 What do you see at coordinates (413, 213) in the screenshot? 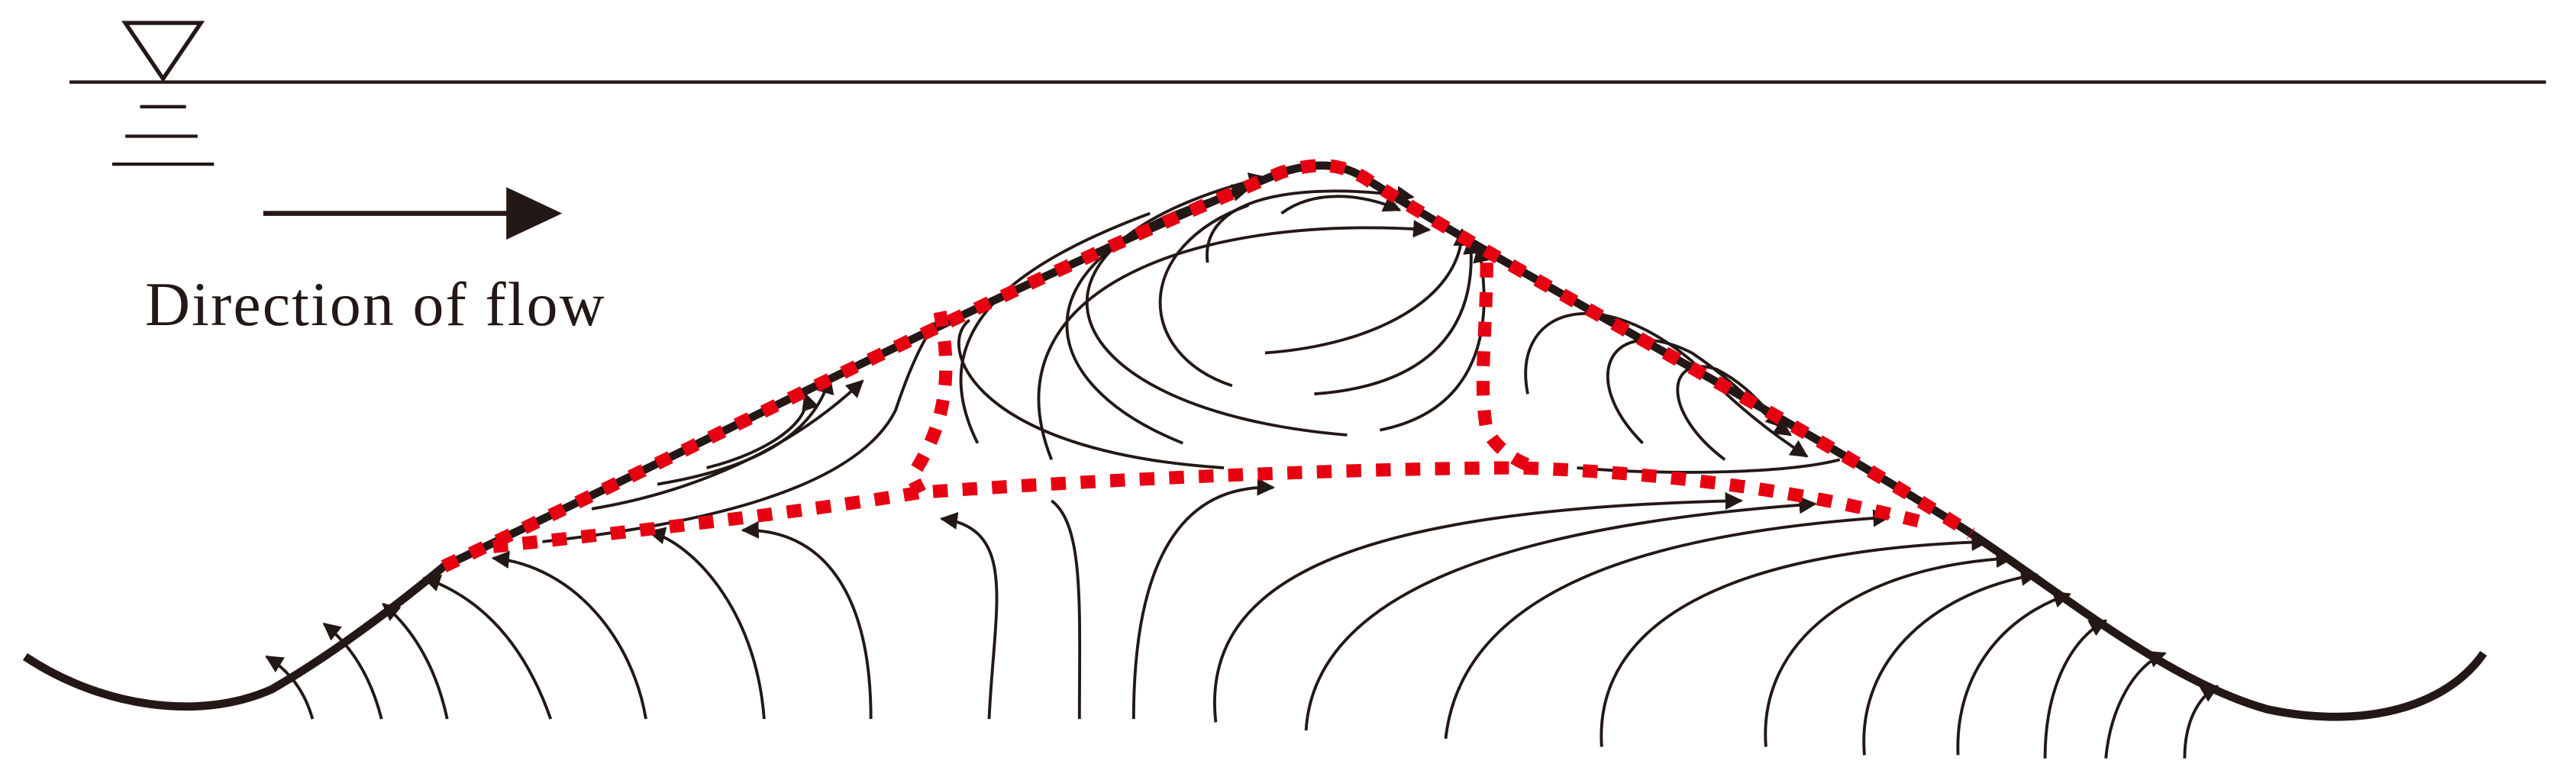
I see `flow-arrow` at bounding box center [413, 213].